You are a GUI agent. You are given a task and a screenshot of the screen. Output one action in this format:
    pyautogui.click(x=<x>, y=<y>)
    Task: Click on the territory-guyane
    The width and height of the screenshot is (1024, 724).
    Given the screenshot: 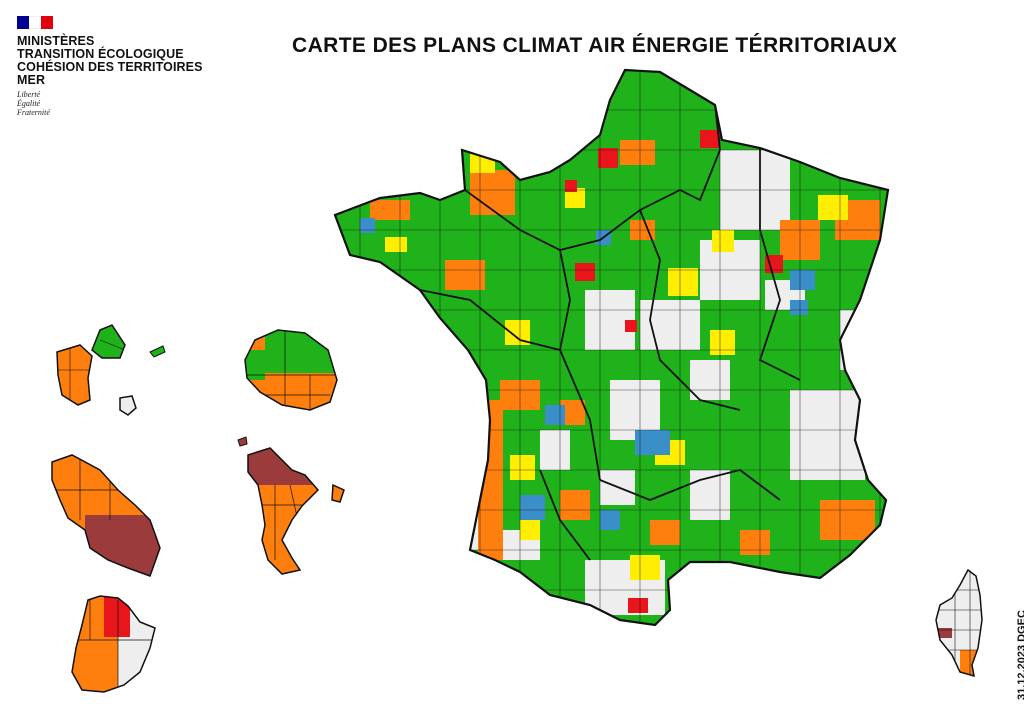 What is the action you would take?
    pyautogui.click(x=113, y=644)
    